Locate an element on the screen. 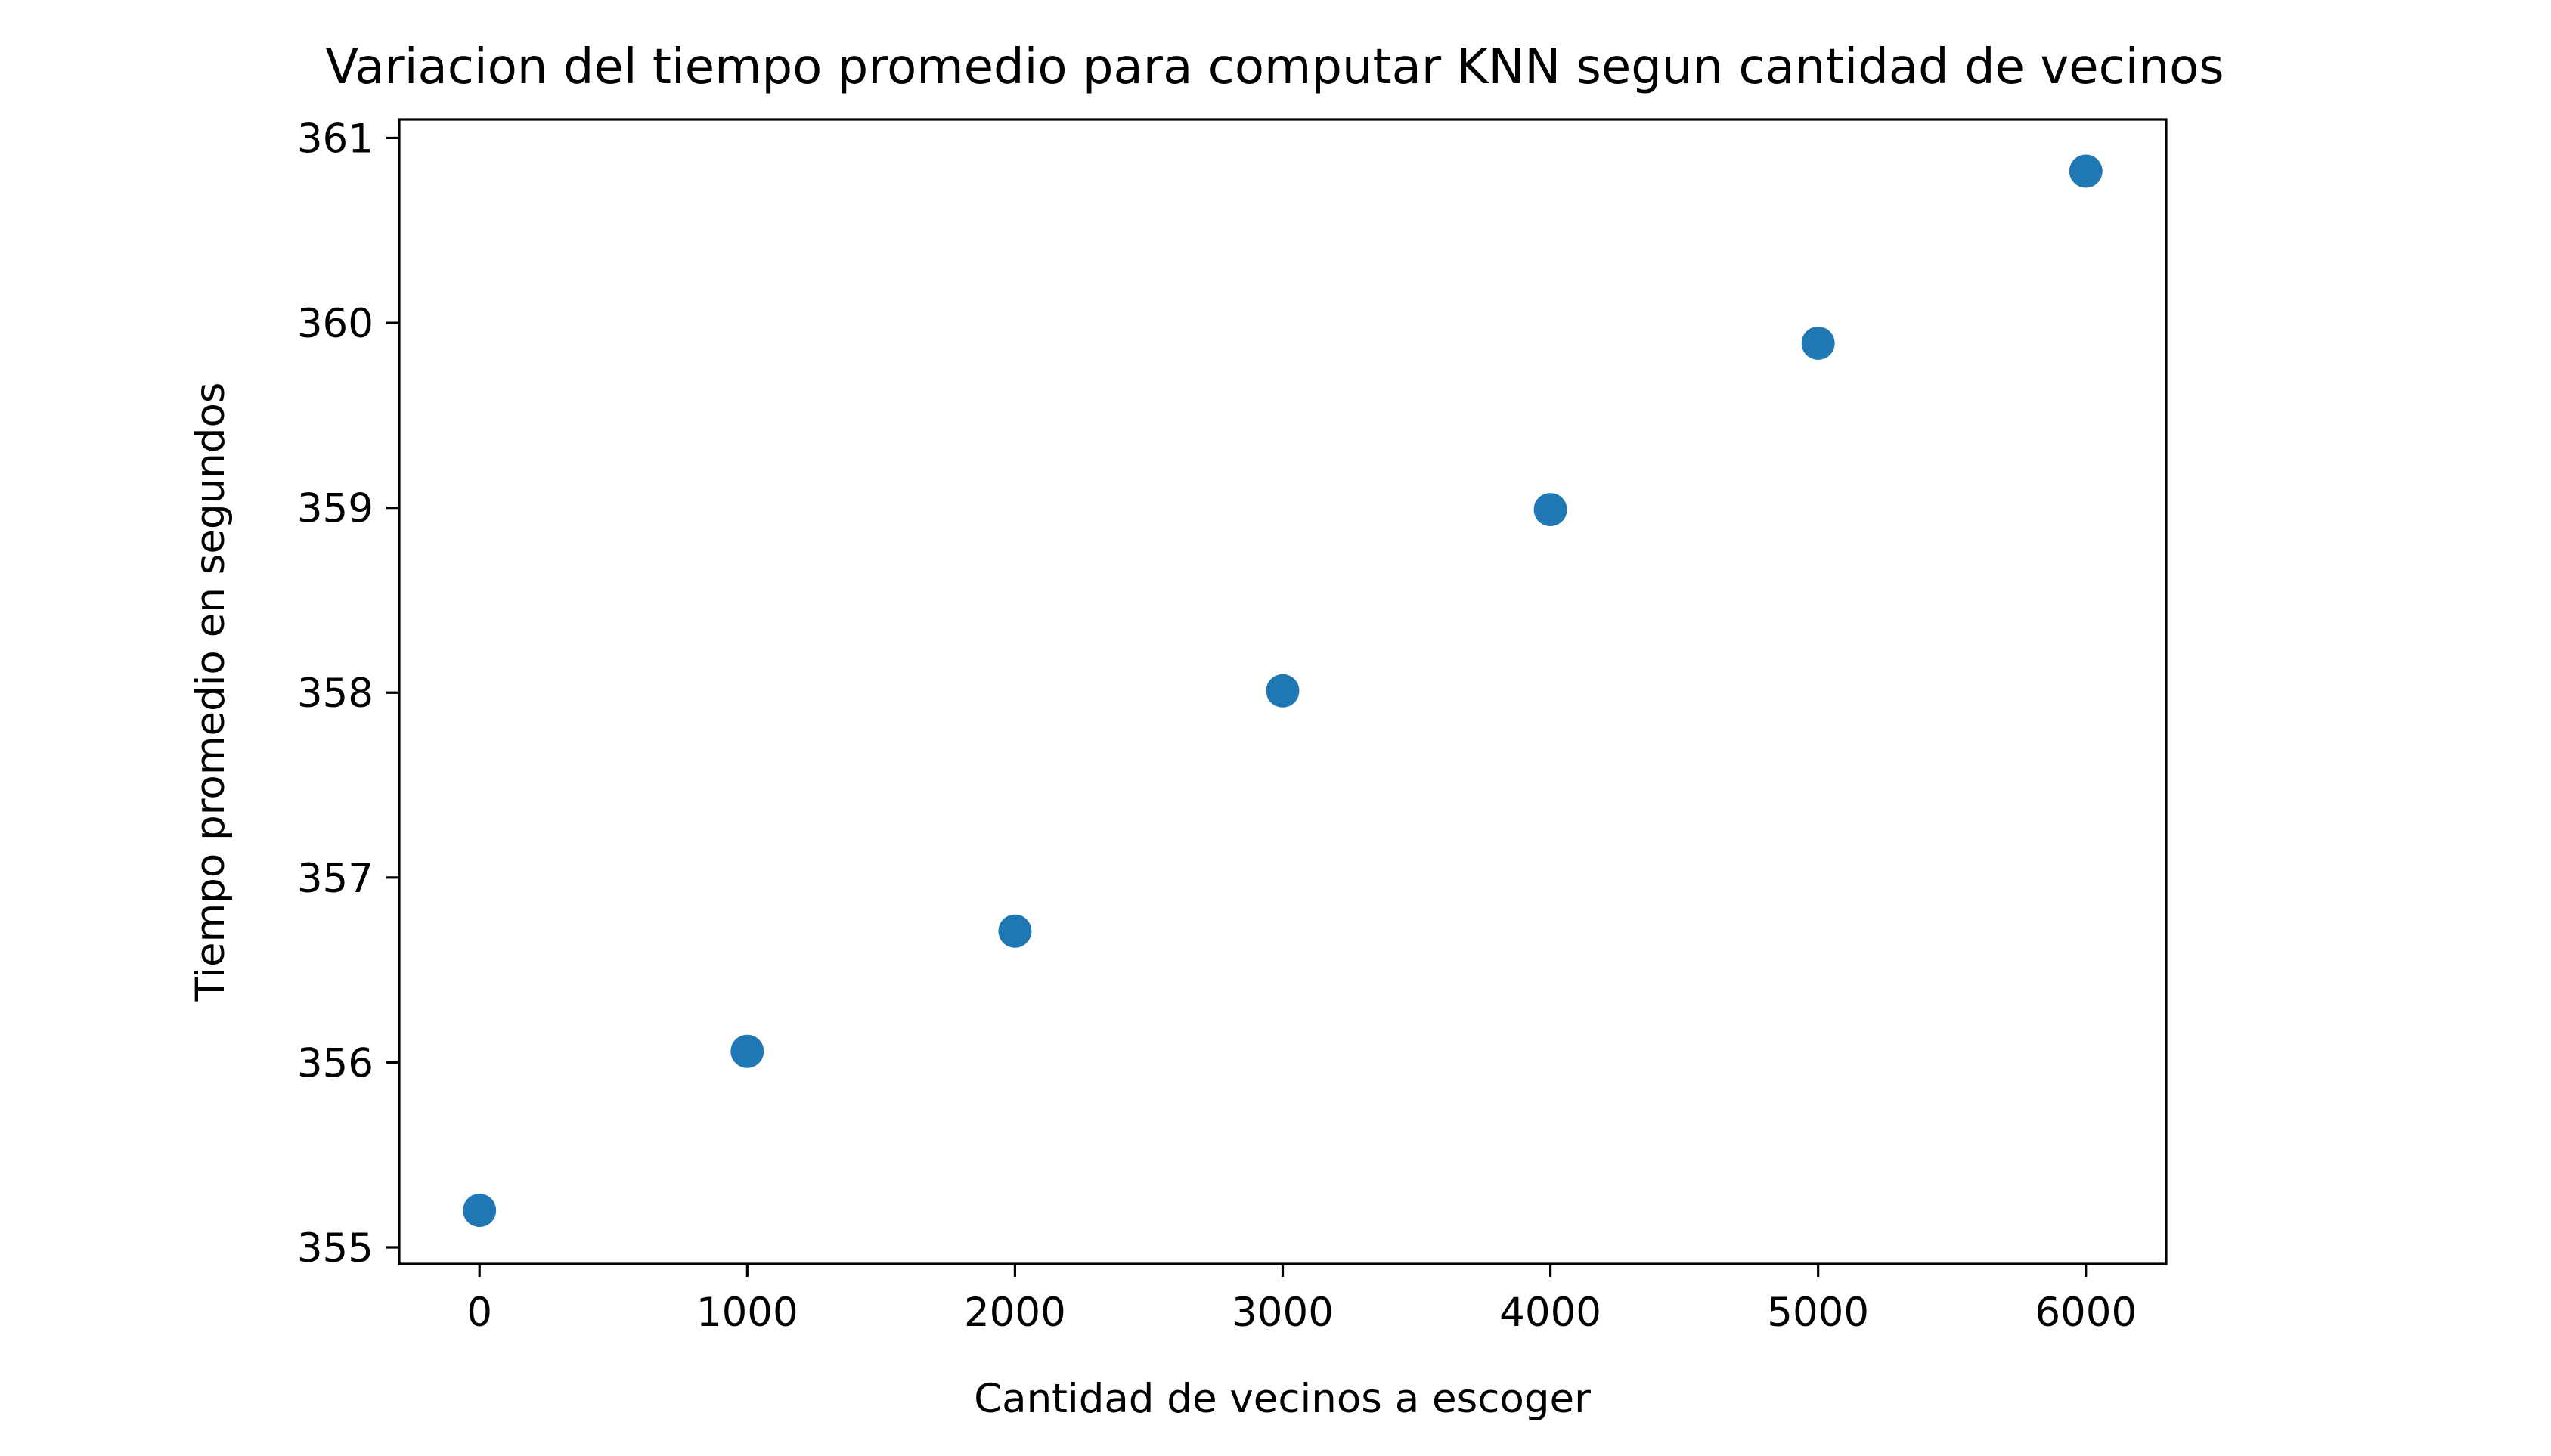  x-tick-label: 3000 is located at coordinates (1283, 1313).